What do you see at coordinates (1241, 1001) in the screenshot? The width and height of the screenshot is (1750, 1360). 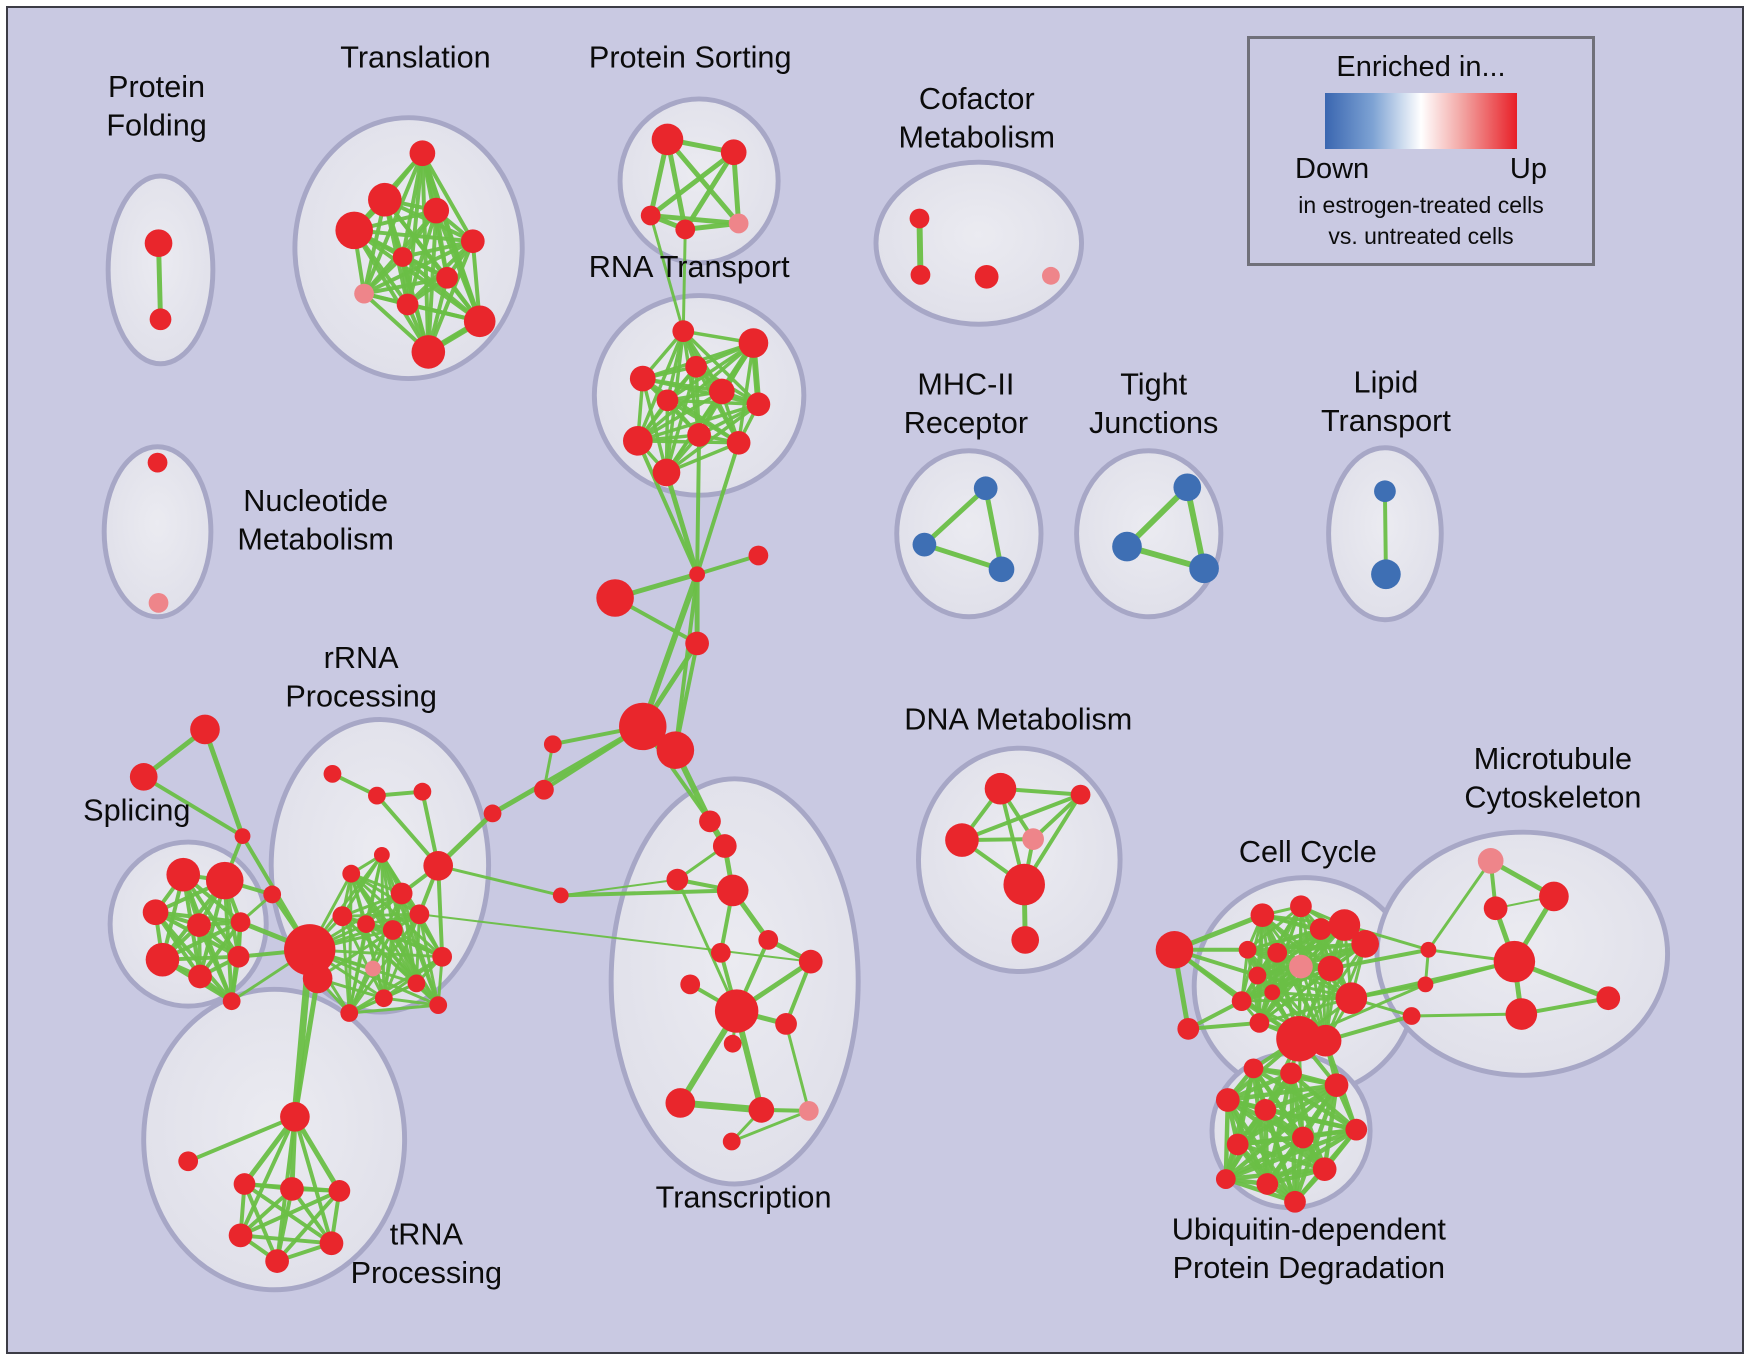 I see `node-cc13` at bounding box center [1241, 1001].